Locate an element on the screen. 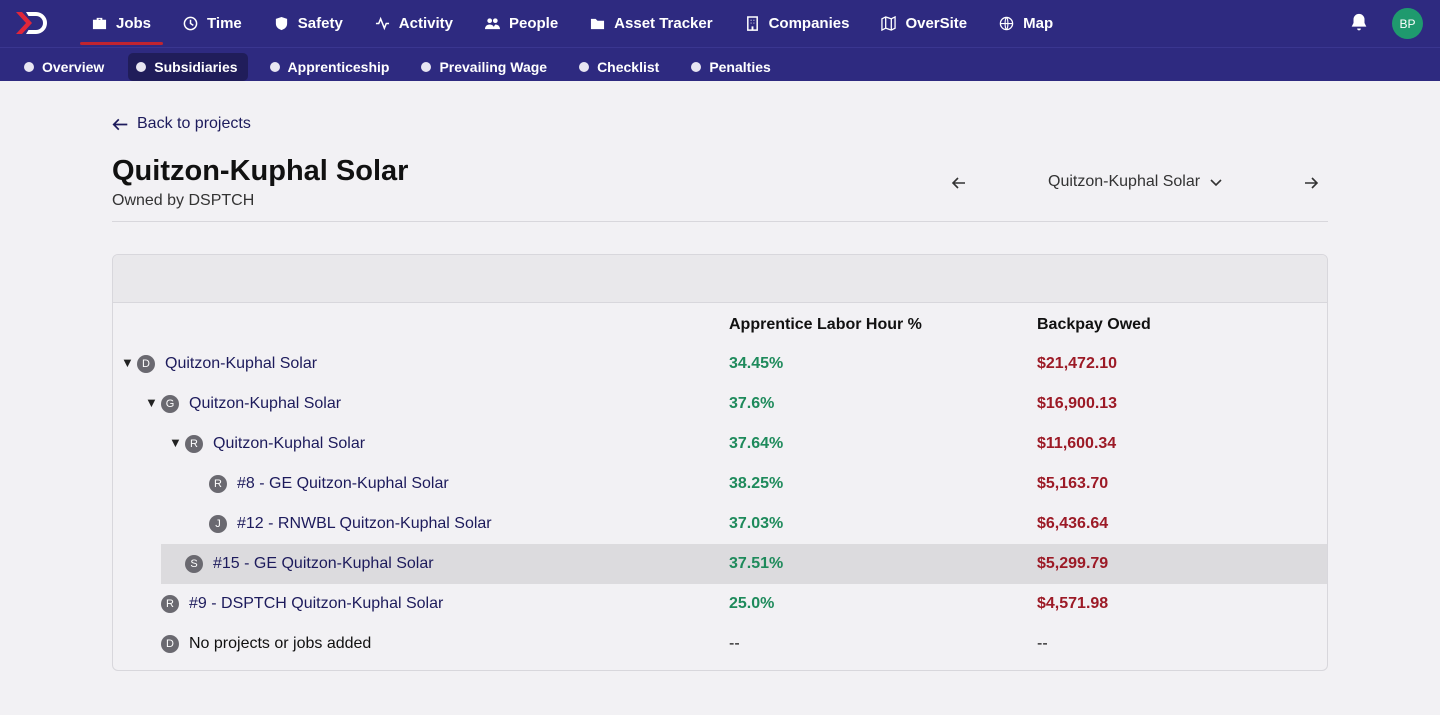  nav-item-people: People is located at coordinates (521, 23).